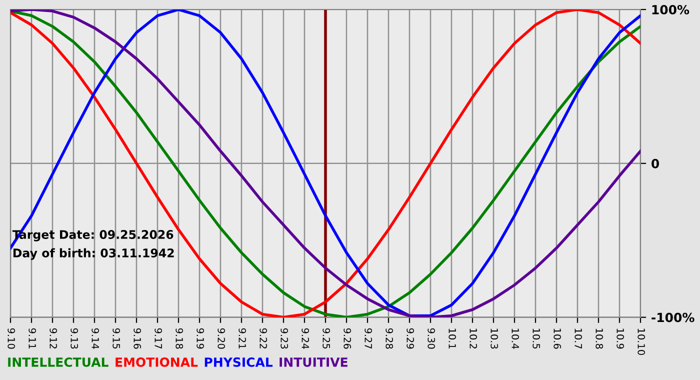  What do you see at coordinates (54, 338) in the screenshot?
I see `x-tick-label: 9.12` at bounding box center [54, 338].